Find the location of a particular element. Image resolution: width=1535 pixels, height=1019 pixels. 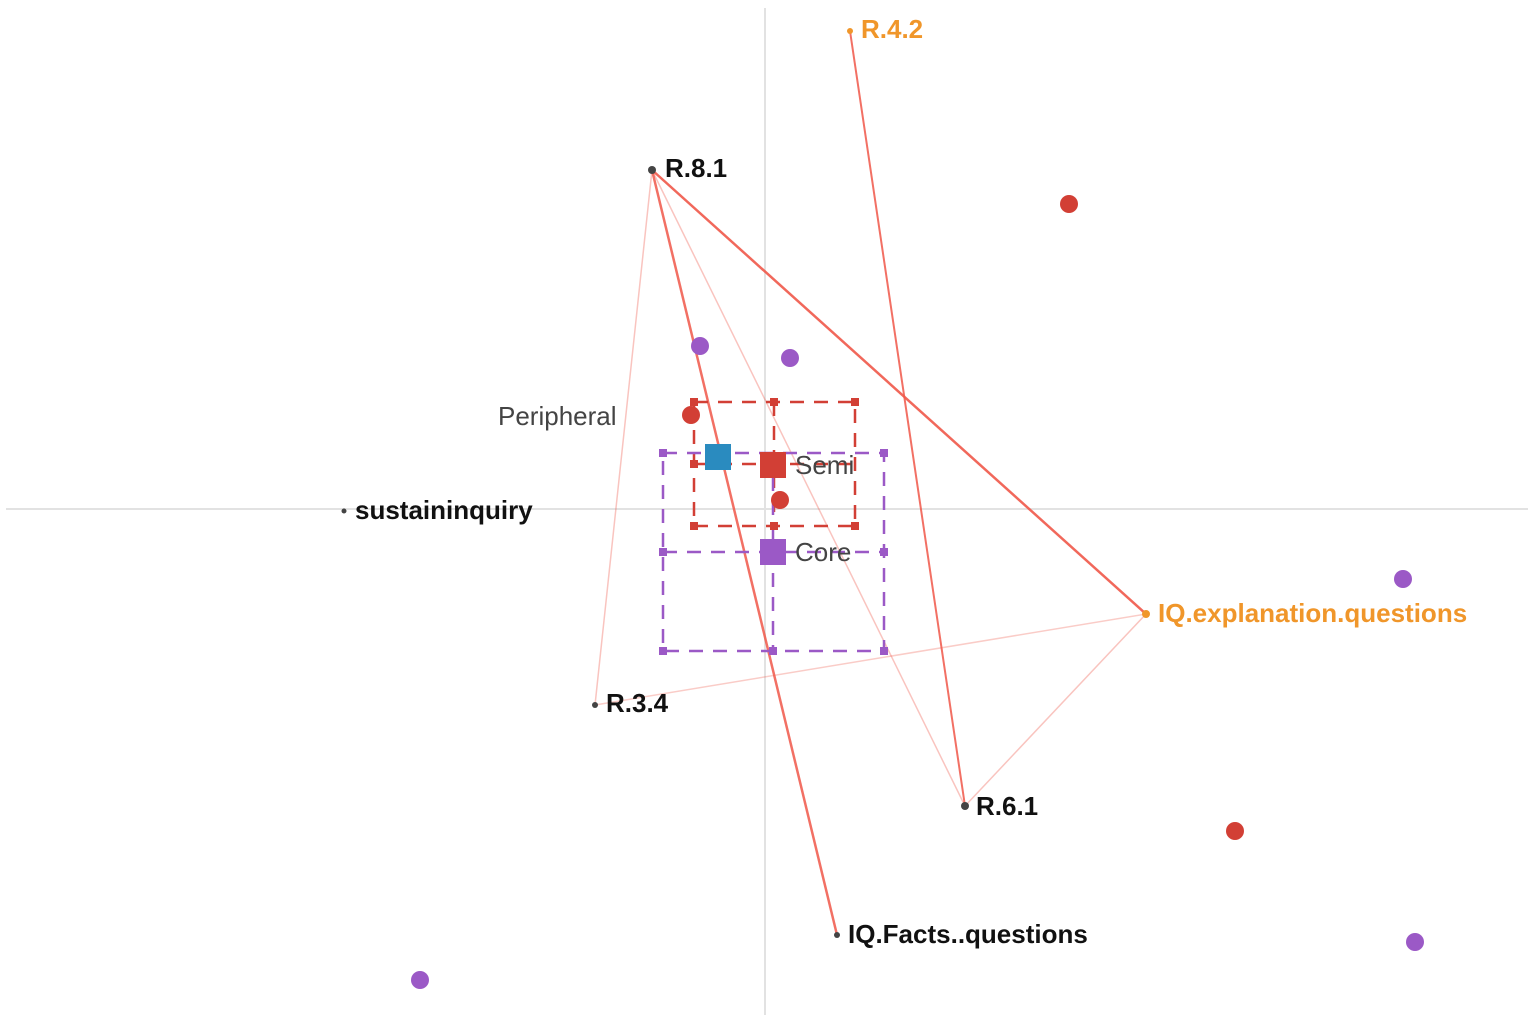

node-label: R.3.4 is located at coordinates (637, 703).